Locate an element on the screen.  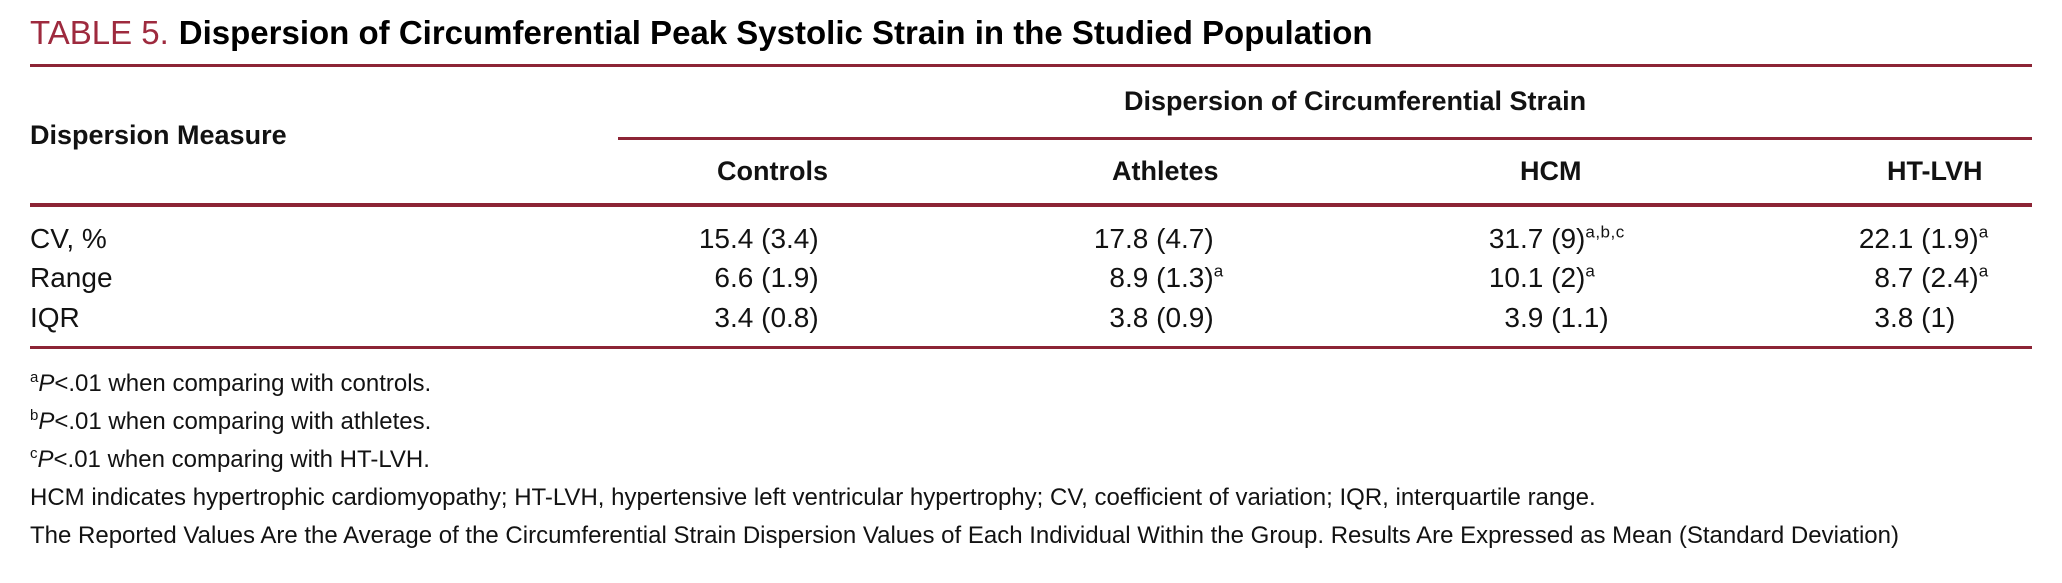
footnote-a-marker: a is located at coordinates (34, 377).